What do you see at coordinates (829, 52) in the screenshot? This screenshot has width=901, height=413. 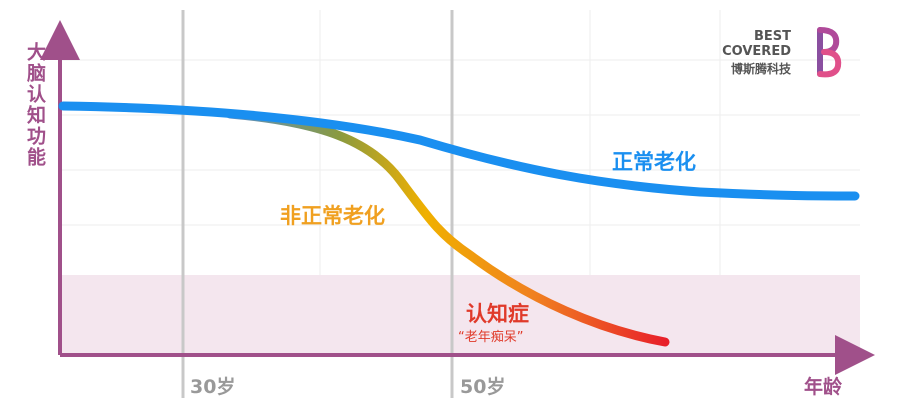 I see `logo-icon` at bounding box center [829, 52].